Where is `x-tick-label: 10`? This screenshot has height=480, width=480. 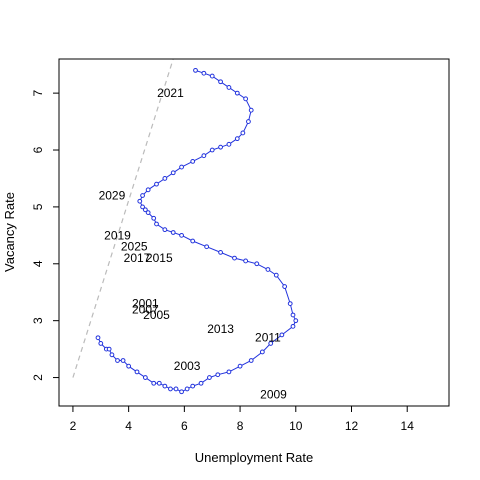
x-tick-label: 10 is located at coordinates (296, 426).